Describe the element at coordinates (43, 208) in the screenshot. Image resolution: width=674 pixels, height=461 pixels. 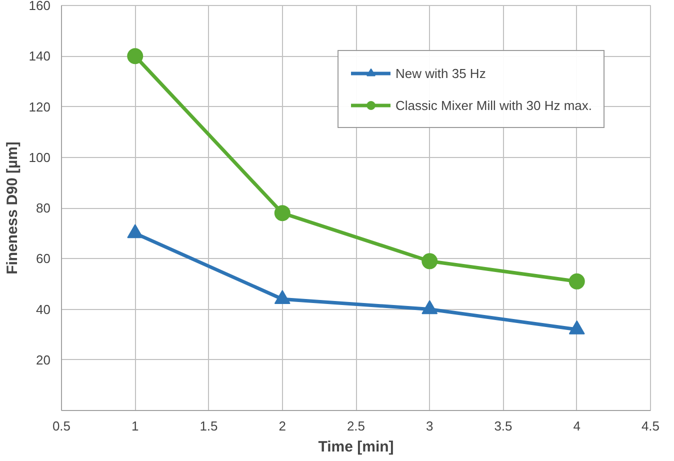
I see `y-tick-label: 80` at that location.